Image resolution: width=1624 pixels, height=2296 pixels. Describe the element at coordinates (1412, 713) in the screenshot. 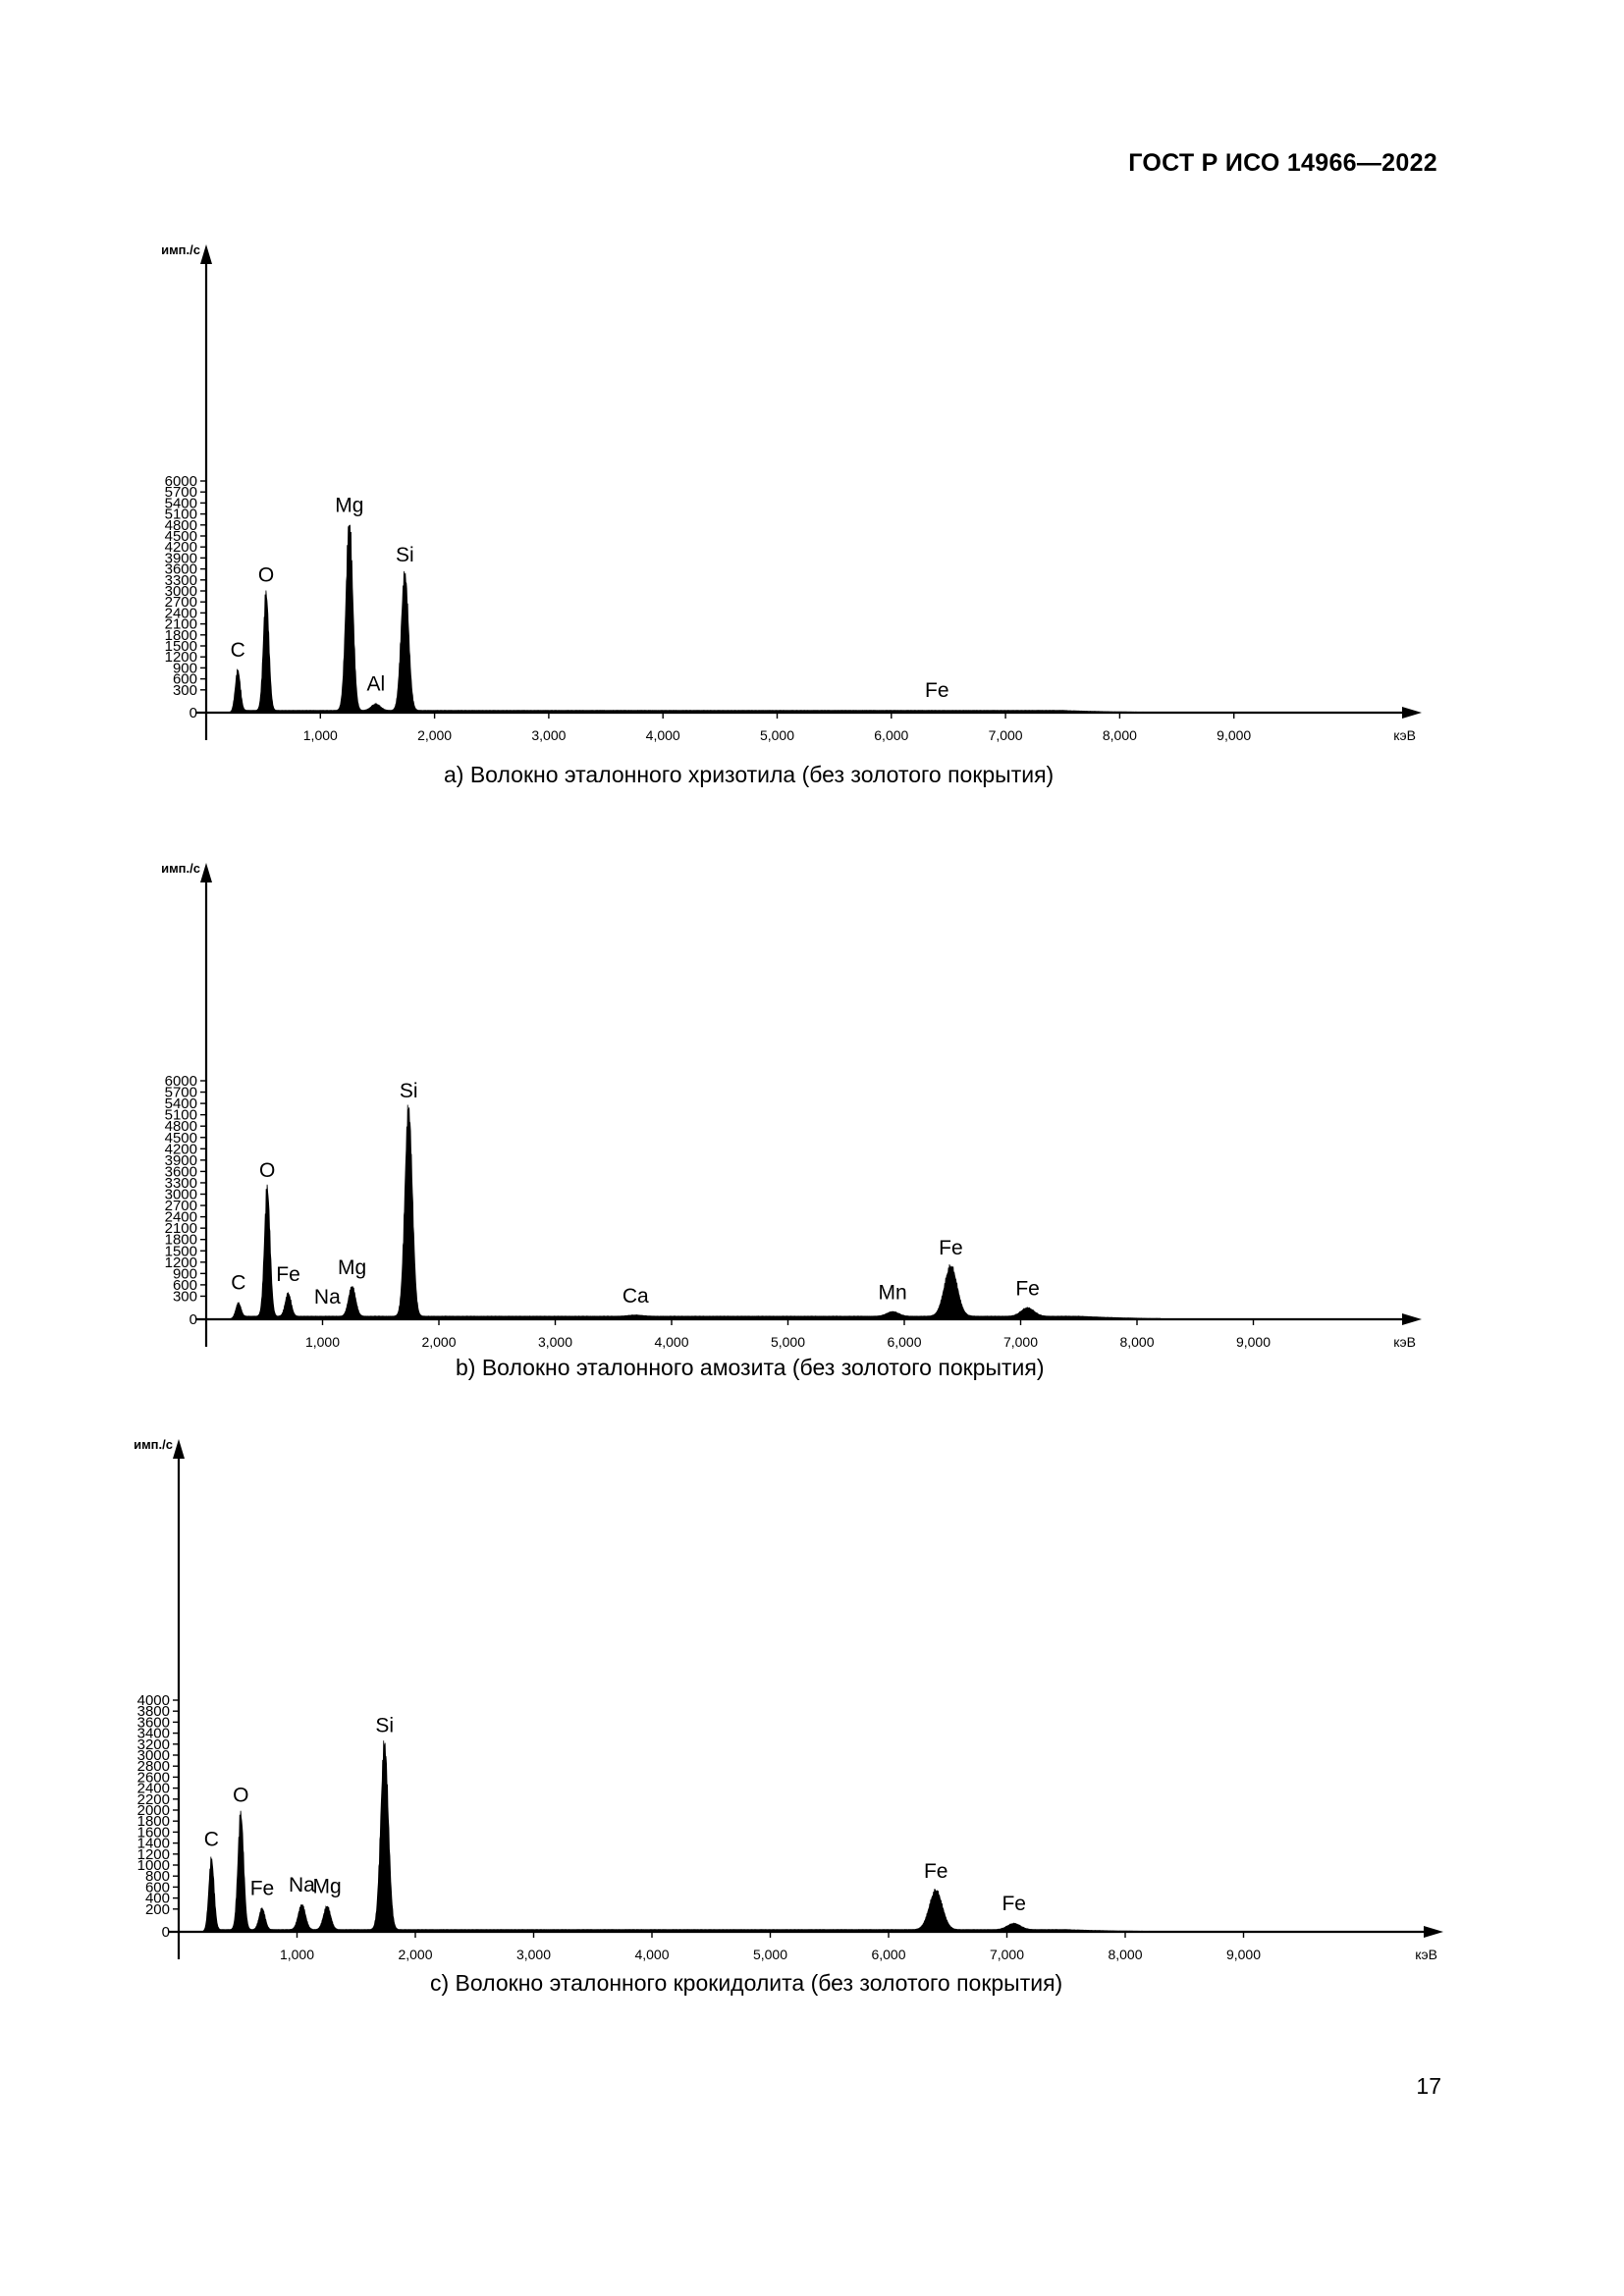

I see `x-axis-arrow-icon` at that location.